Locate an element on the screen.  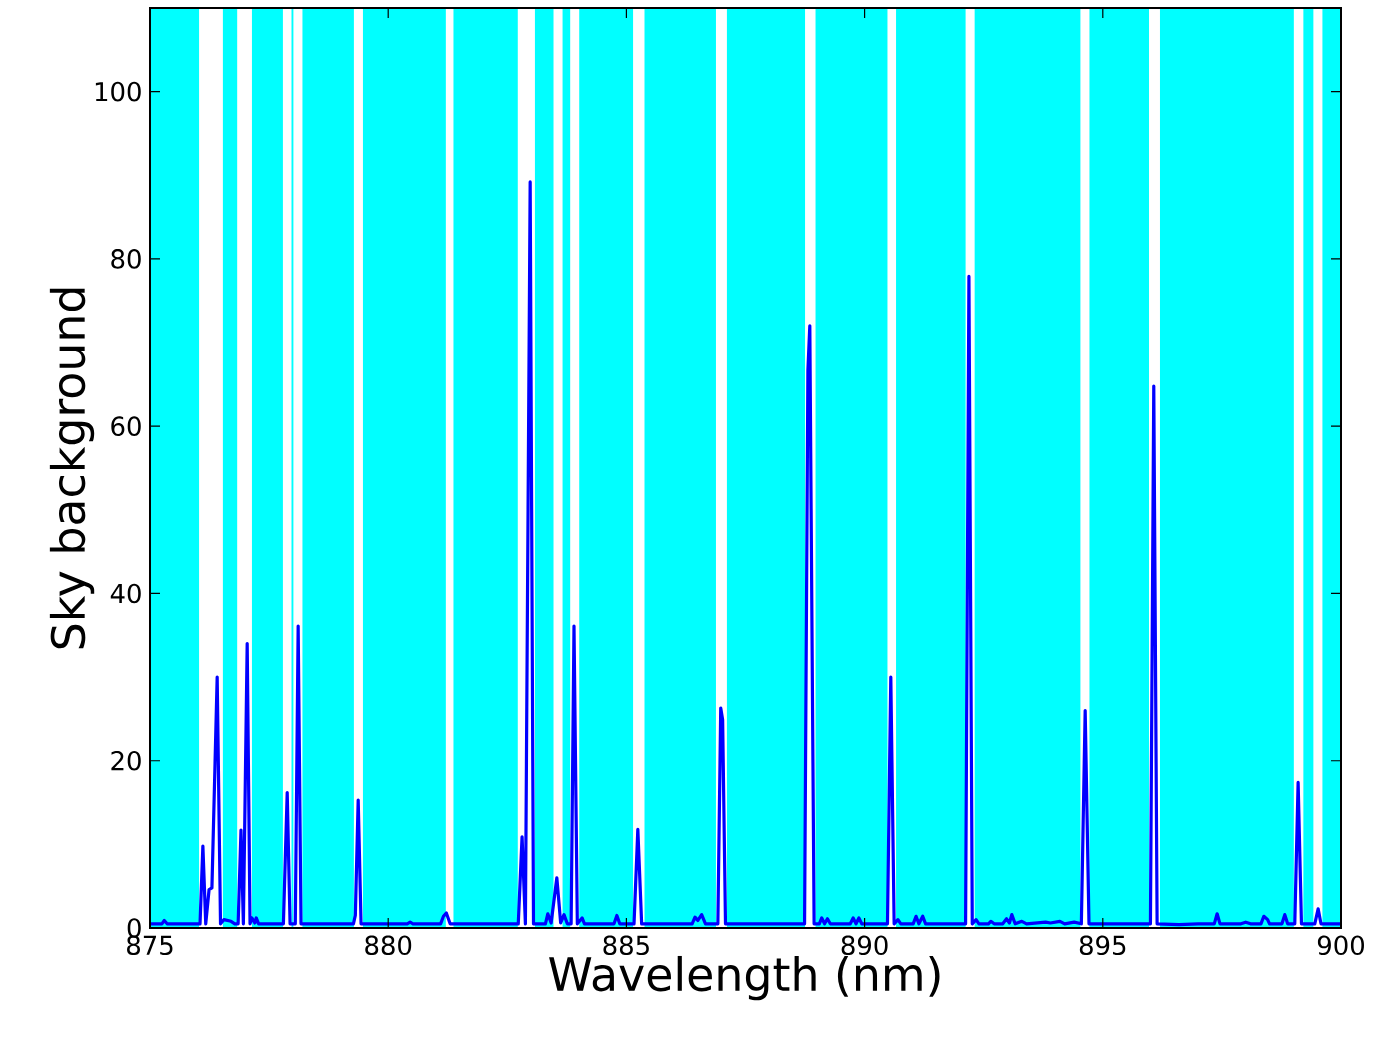
y-tick-label: 40 is located at coordinates (125, 593).